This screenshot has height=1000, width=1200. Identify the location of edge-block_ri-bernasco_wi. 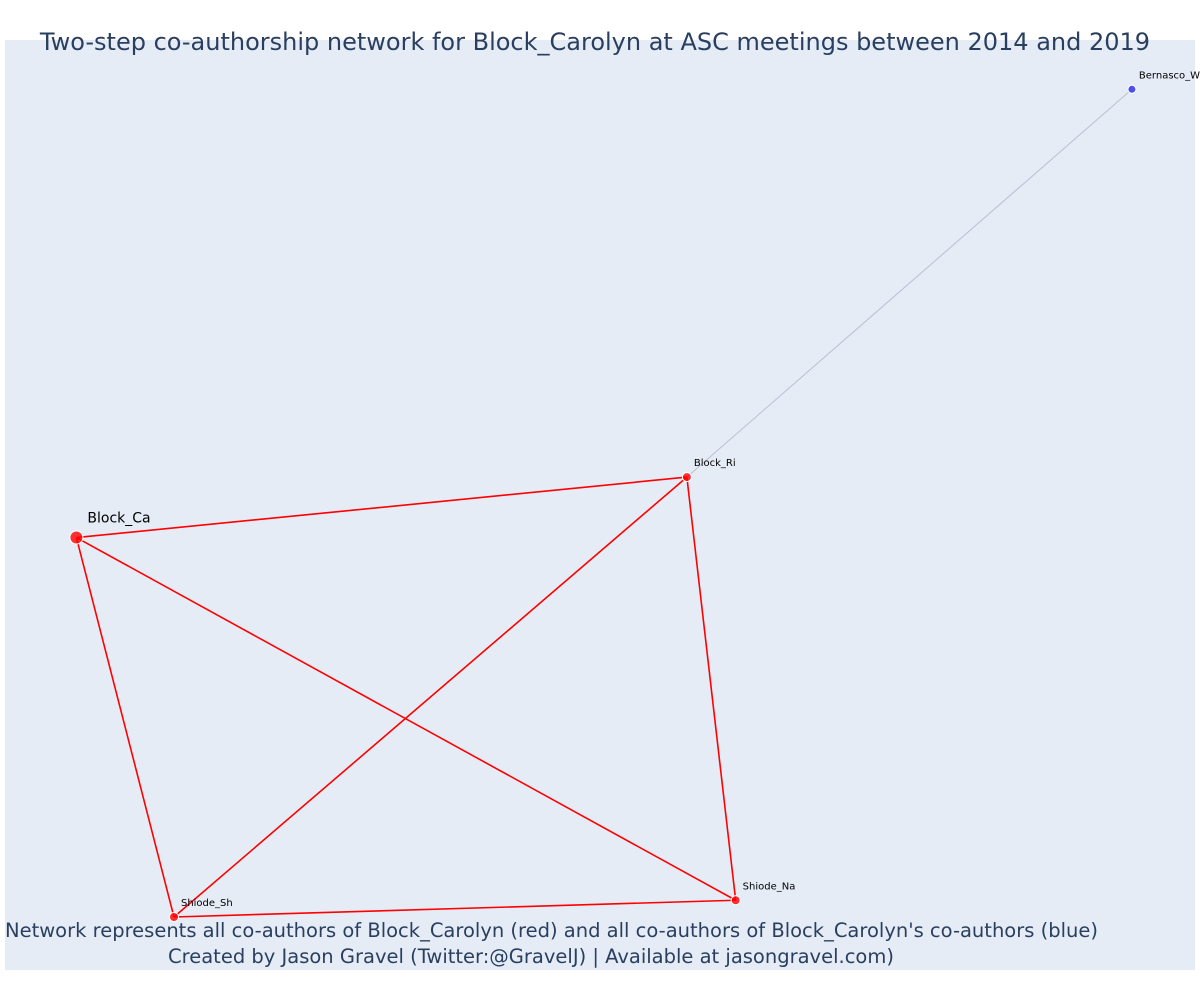
(909, 283).